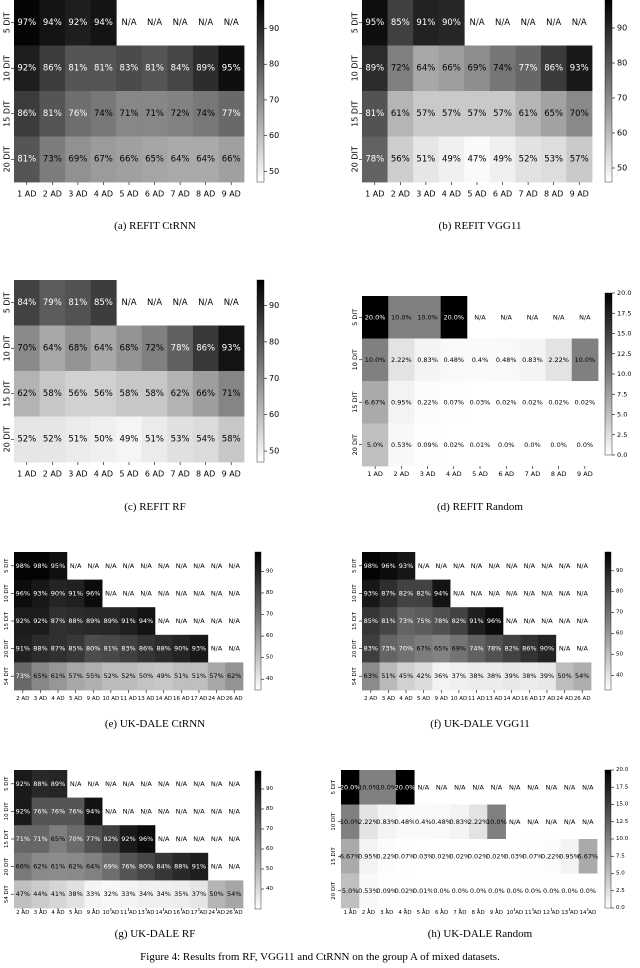 This screenshot has height=968, width=640. What do you see at coordinates (480, 402) in the screenshot?
I see `cell-label: 0.03%` at bounding box center [480, 402].